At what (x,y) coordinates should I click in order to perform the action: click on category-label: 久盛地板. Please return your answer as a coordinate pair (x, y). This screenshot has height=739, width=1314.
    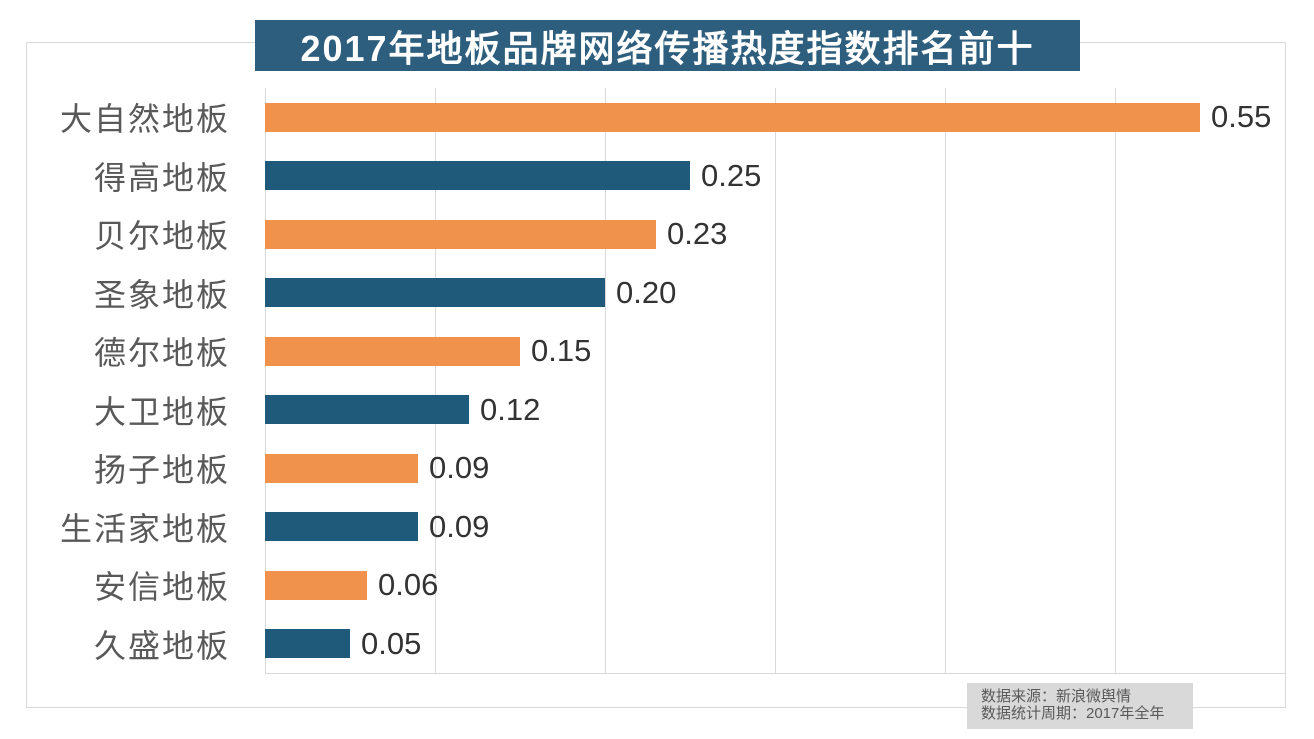
    Looking at the image, I should click on (161, 645).